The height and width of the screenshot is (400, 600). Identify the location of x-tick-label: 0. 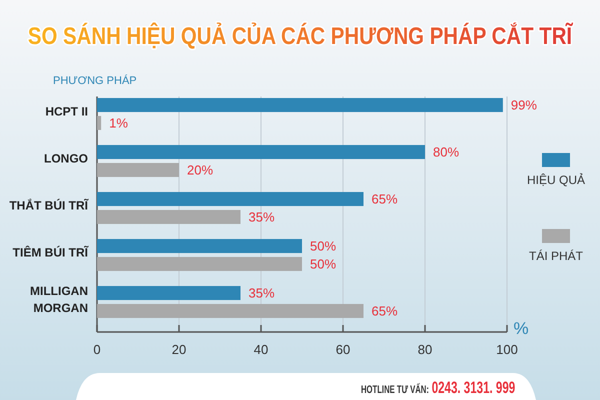
(97, 349).